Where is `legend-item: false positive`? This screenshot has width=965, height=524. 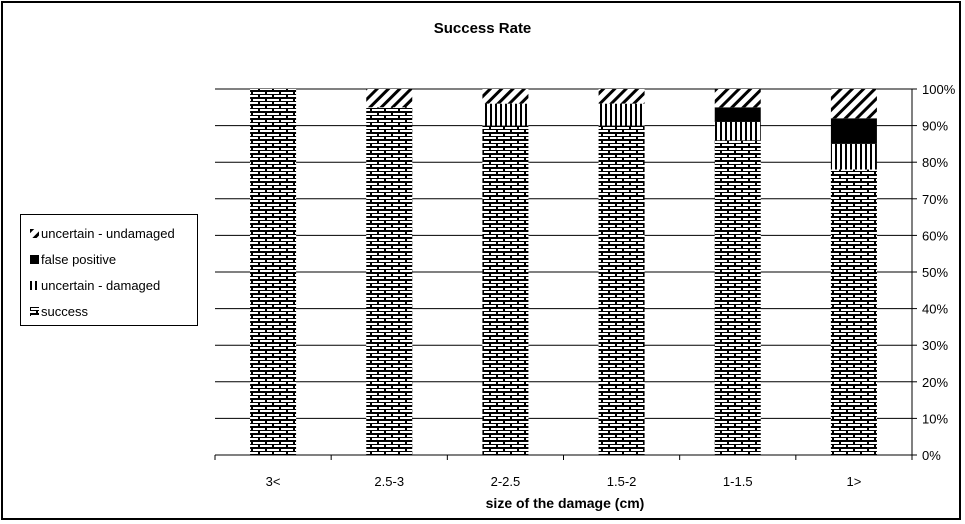
legend-item: false positive is located at coordinates (109, 259).